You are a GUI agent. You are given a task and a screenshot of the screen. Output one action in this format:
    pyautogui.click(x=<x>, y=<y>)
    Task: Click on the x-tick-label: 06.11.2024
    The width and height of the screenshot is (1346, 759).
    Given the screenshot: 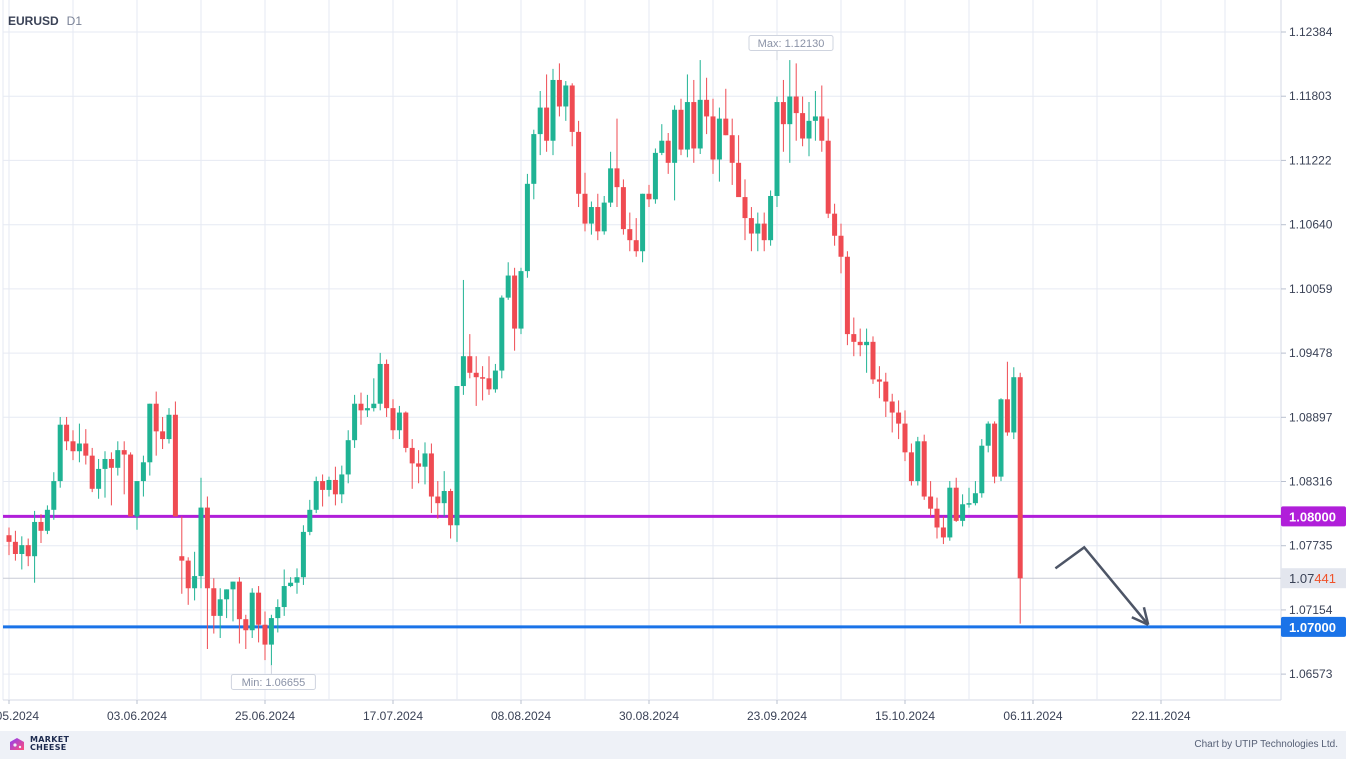 What is the action you would take?
    pyautogui.click(x=1032, y=716)
    